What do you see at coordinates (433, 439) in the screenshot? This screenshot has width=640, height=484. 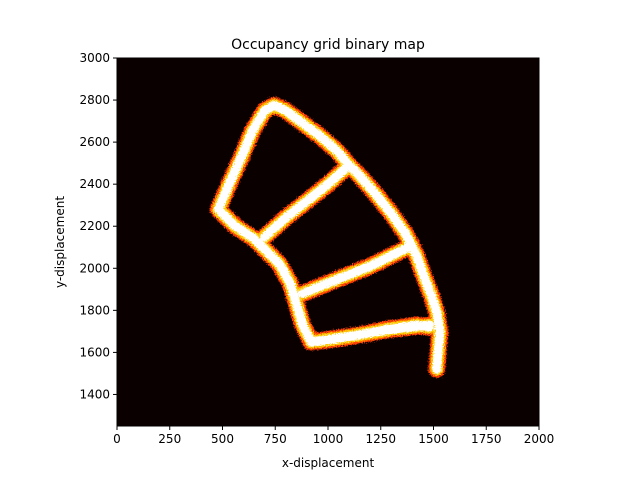 I see `x-tick-label: 1500` at bounding box center [433, 439].